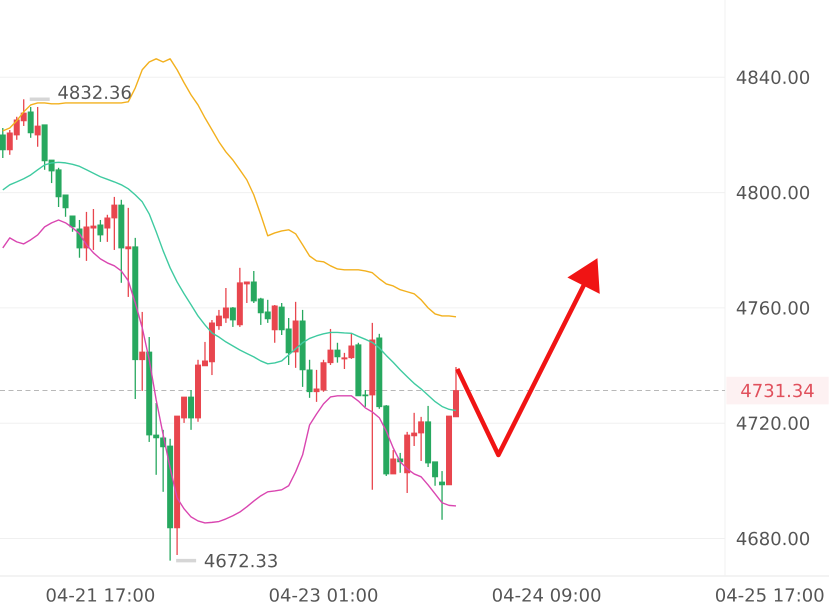 The image size is (829, 608). What do you see at coordinates (240, 561) in the screenshot?
I see `annotation: 4672.33` at bounding box center [240, 561].